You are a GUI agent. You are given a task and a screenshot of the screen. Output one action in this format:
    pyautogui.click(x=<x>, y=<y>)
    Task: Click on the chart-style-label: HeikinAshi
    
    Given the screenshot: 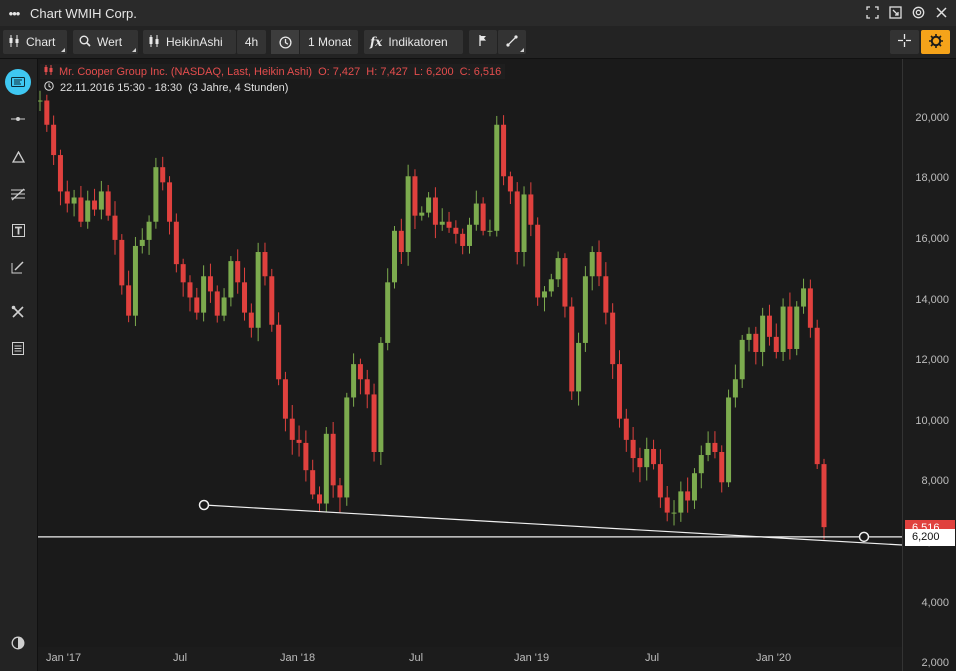 What is the action you would take?
    pyautogui.click(x=194, y=42)
    